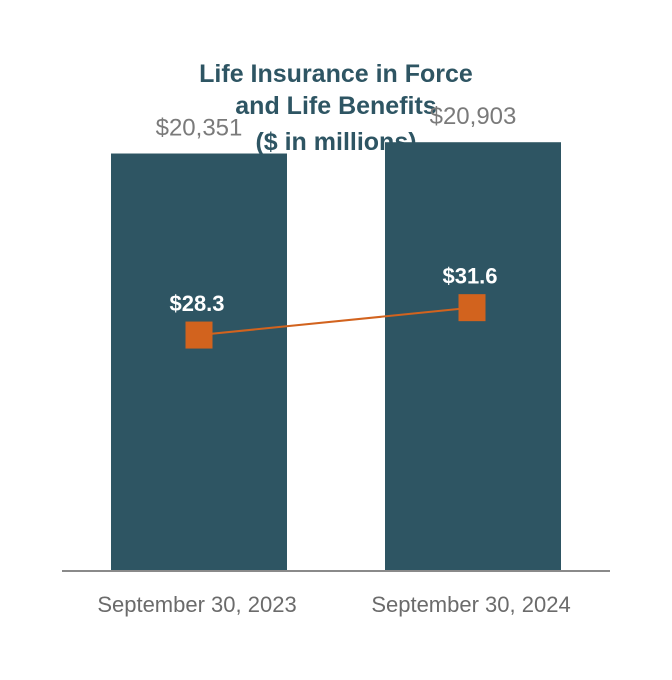  I want to click on chart-title-line: and Life Benefits, so click(335, 106).